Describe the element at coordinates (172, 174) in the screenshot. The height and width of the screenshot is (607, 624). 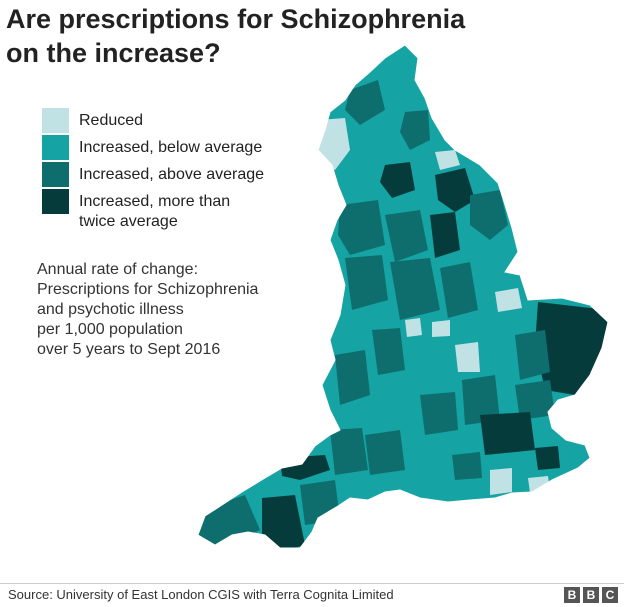
I see `legend-label: Increased, above average` at that location.